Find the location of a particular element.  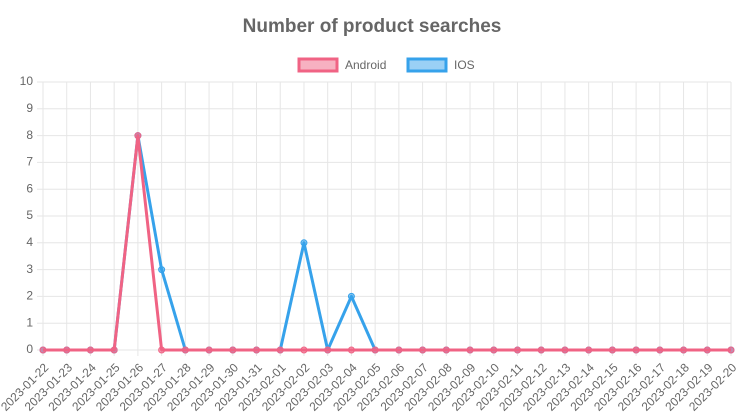

legend-label: IOS is located at coordinates (464, 65).